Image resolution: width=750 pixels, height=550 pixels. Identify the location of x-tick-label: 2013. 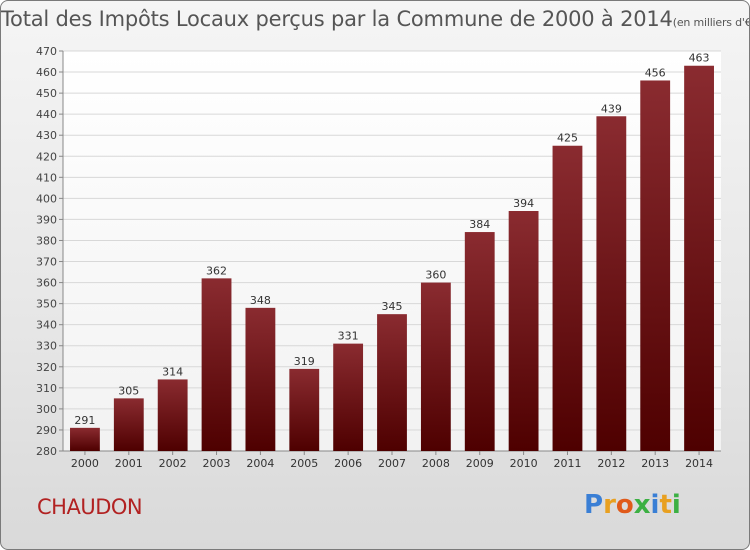
(655, 463).